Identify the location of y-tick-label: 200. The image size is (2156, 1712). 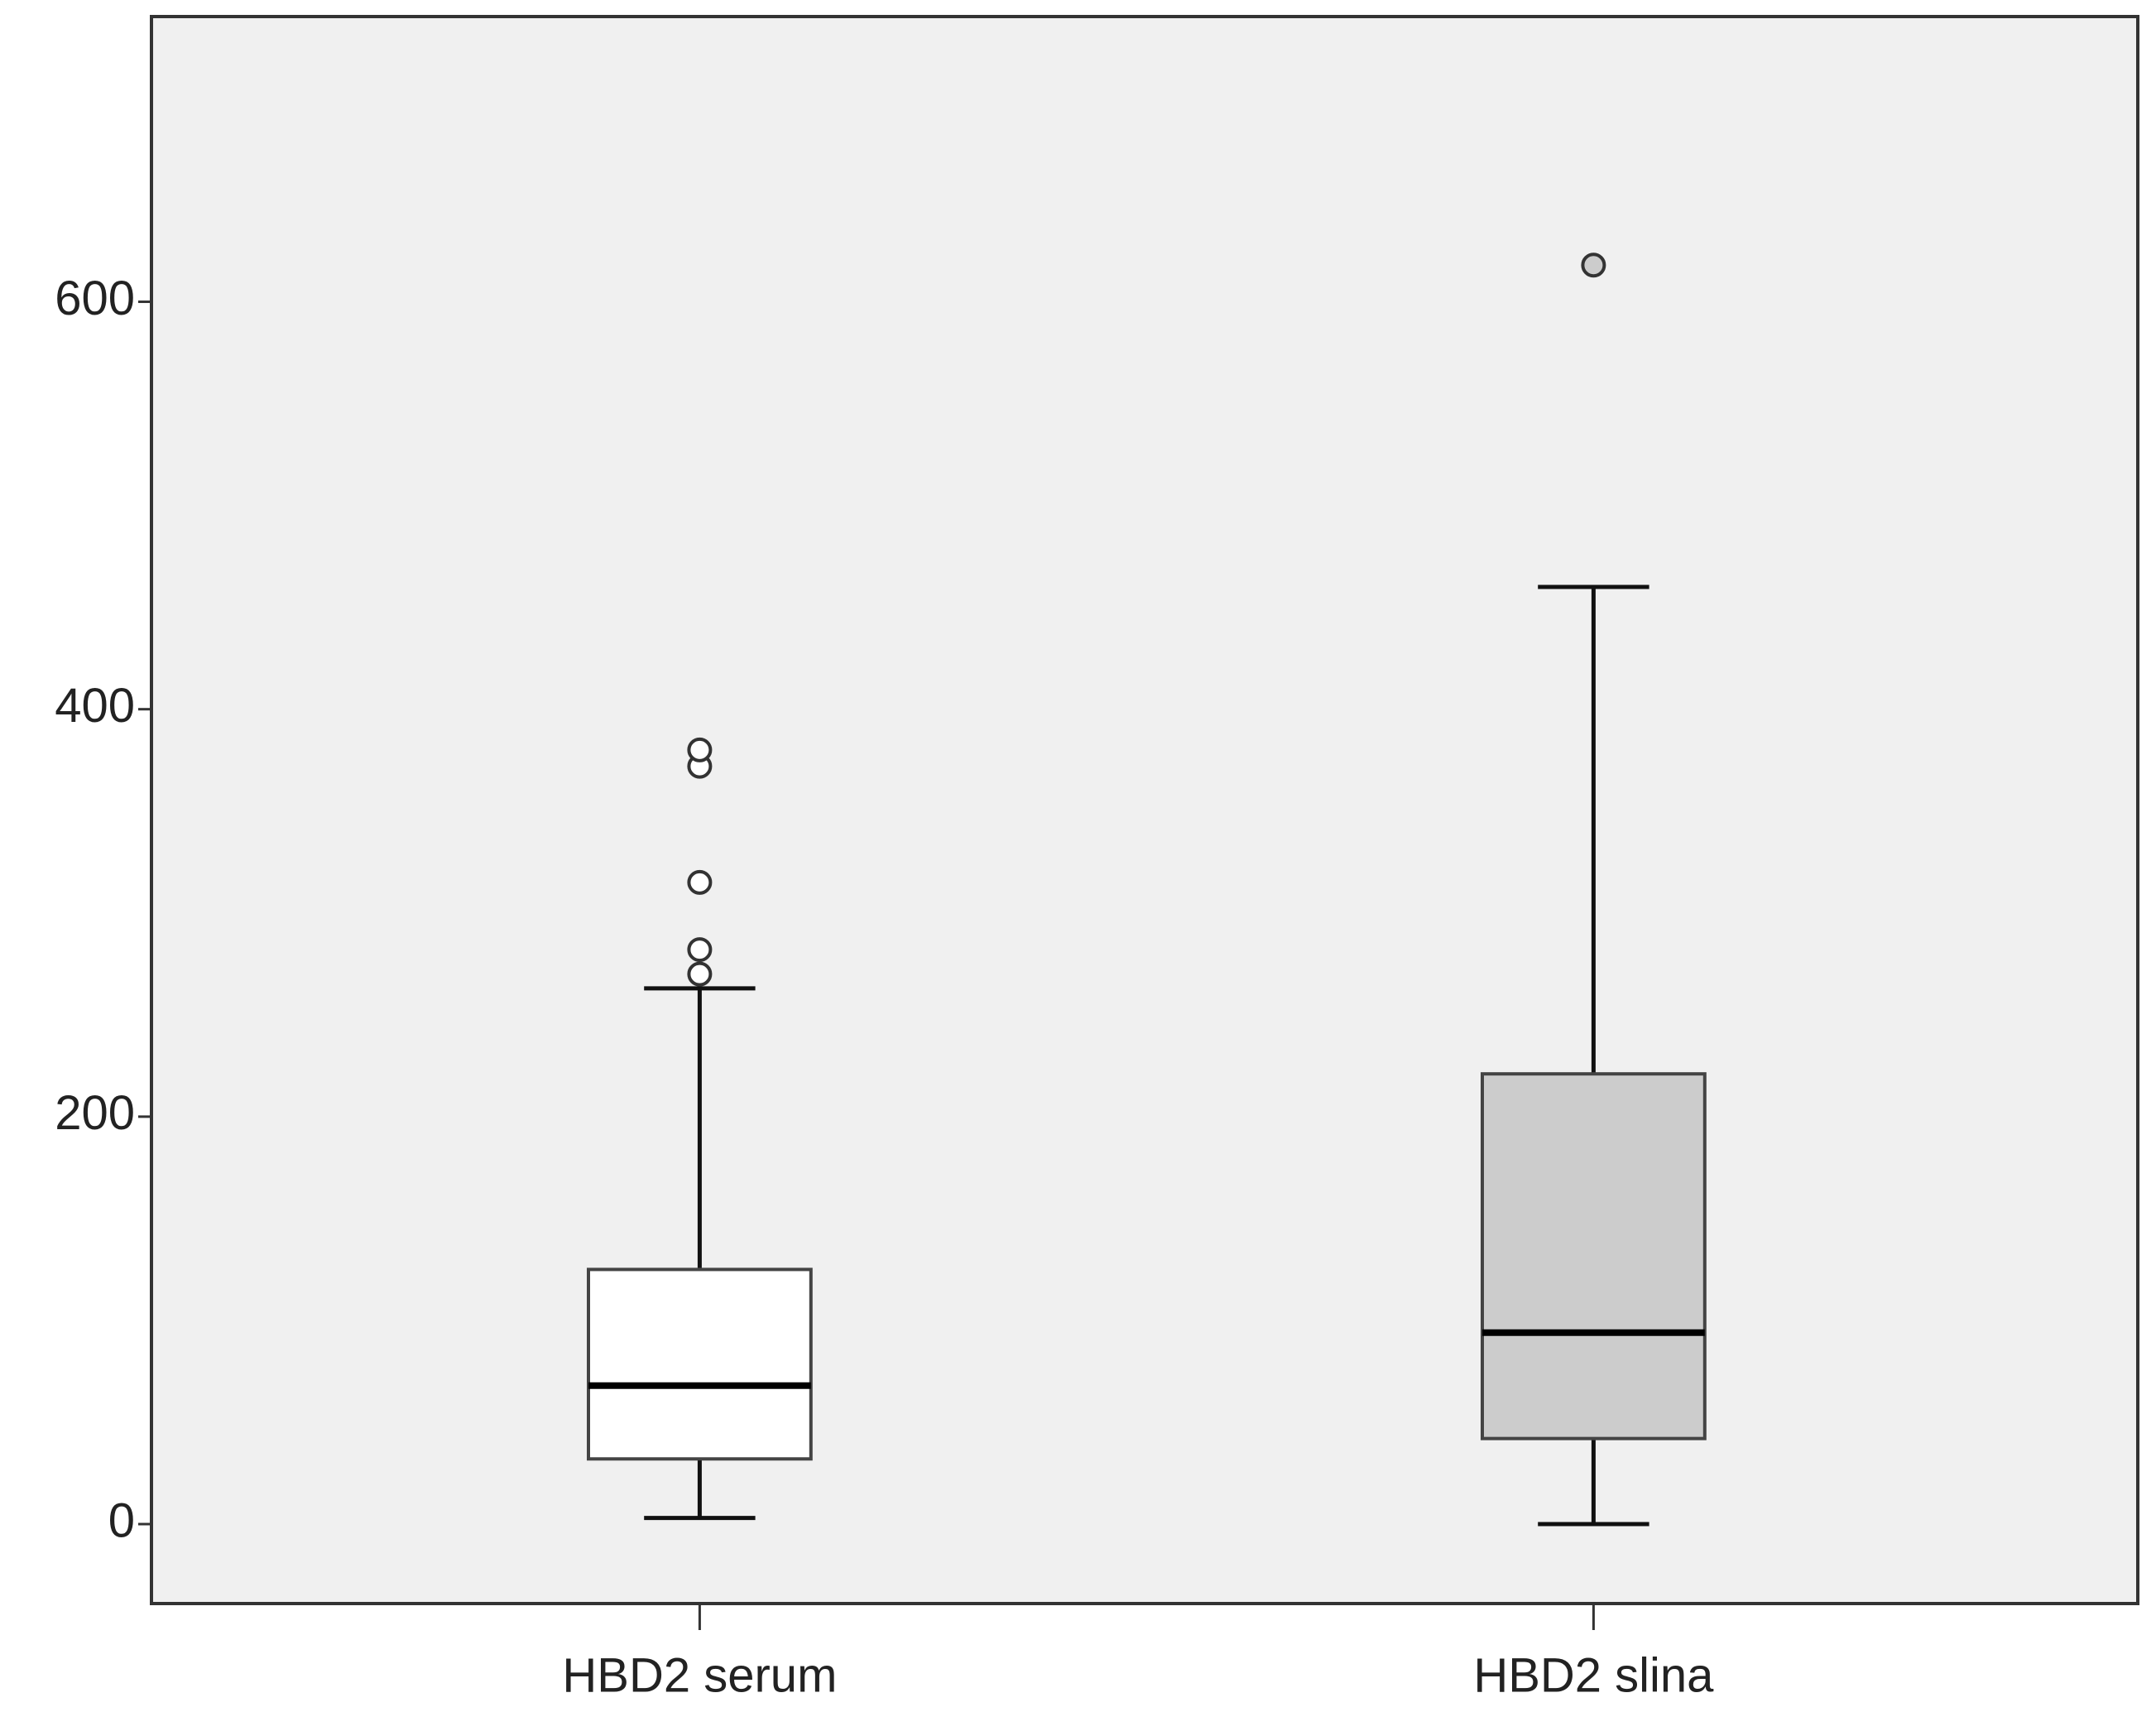
(95, 1113).